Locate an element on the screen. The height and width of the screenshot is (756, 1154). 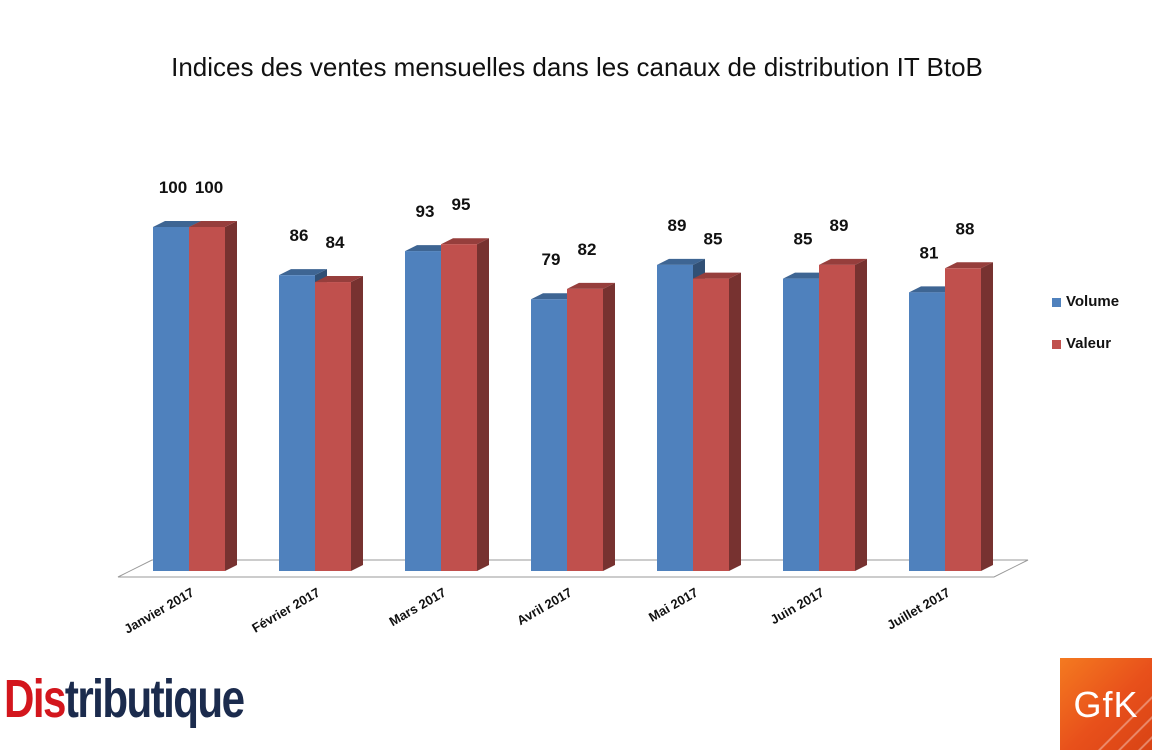
x-tick-label-4: Mai 2017 is located at coordinates (673, 605).